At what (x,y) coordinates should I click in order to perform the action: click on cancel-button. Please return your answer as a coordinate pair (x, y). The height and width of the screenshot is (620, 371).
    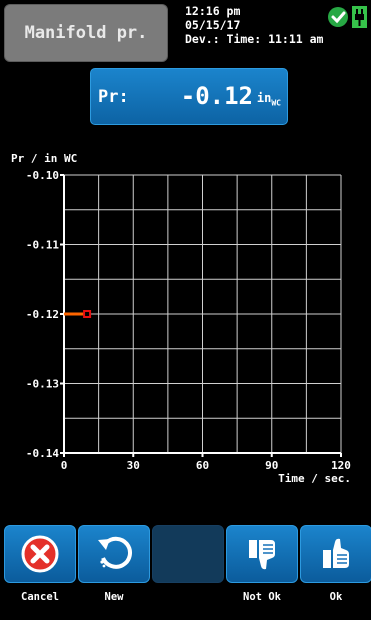
    Looking at the image, I should click on (40, 554).